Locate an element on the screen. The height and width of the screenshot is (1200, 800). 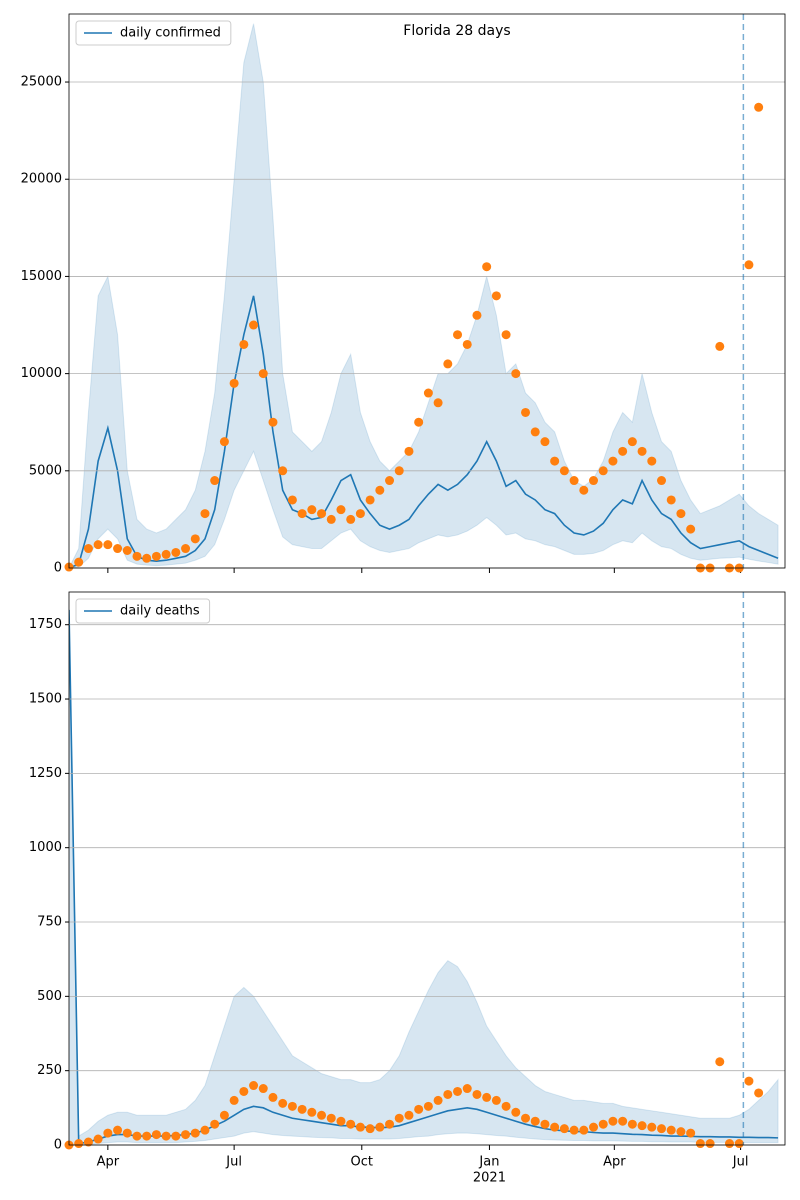
legend-box is located at coordinates (153, 33).